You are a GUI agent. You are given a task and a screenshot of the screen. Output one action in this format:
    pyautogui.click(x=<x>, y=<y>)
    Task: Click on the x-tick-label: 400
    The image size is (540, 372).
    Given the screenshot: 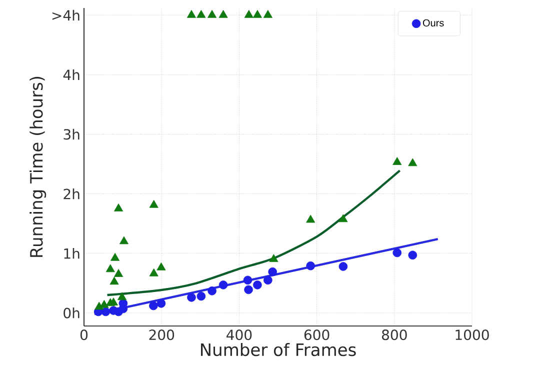 What is the action you would take?
    pyautogui.click(x=239, y=335)
    